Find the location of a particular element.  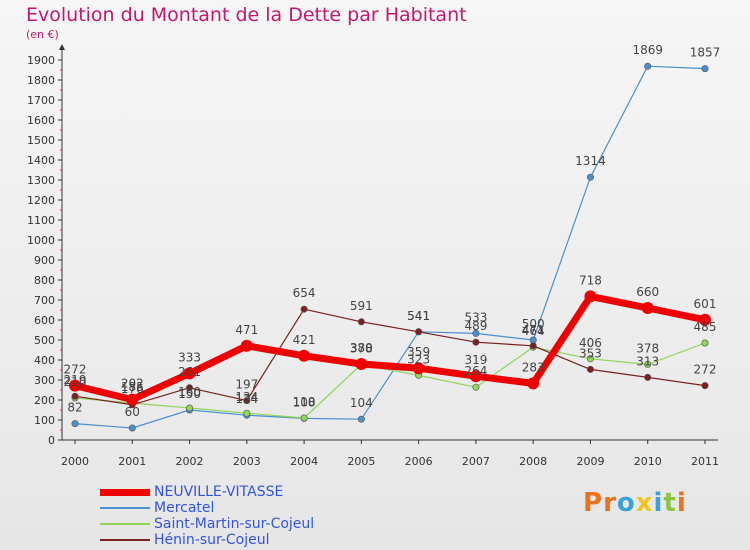

logo-letter: r is located at coordinates (610, 503).